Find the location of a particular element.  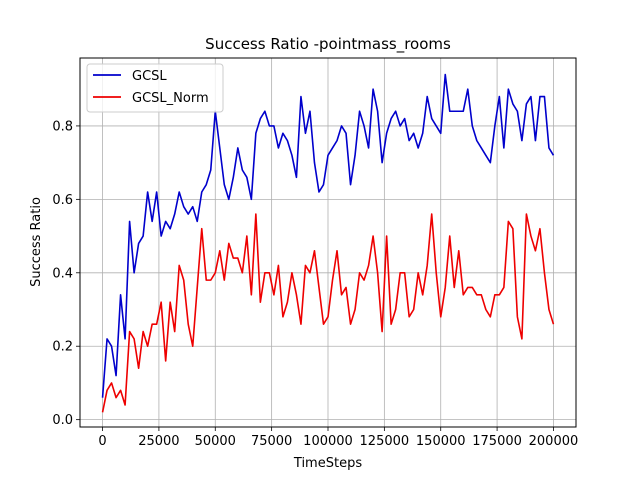

y-tick-label: 0.6 is located at coordinates (62, 200).